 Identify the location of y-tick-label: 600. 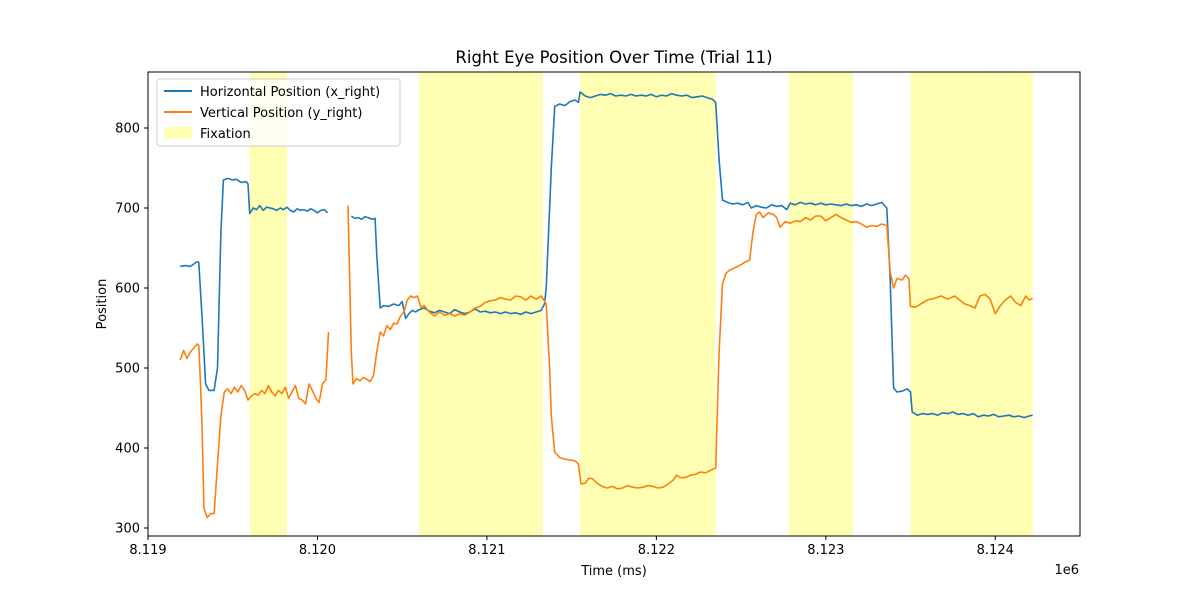
(127, 289).